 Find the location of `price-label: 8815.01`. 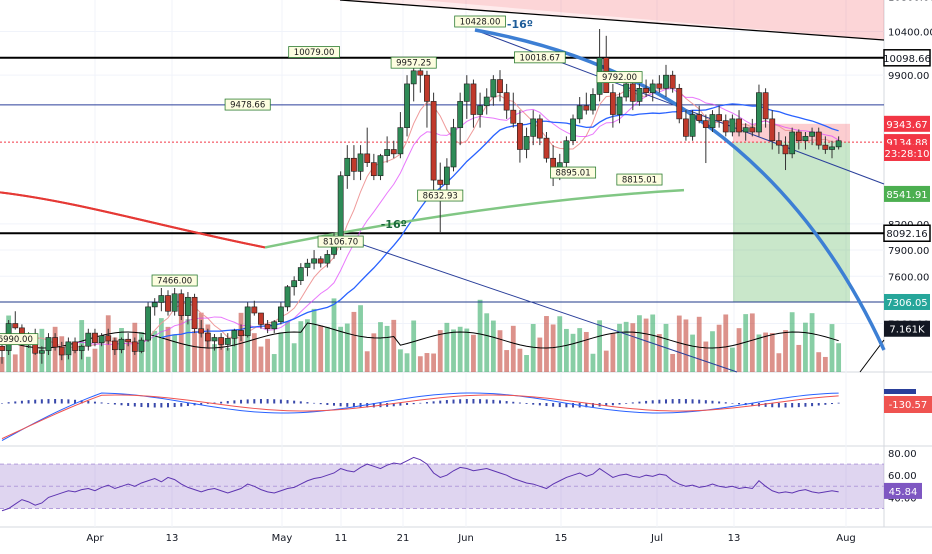

price-label: 8815.01 is located at coordinates (639, 181).